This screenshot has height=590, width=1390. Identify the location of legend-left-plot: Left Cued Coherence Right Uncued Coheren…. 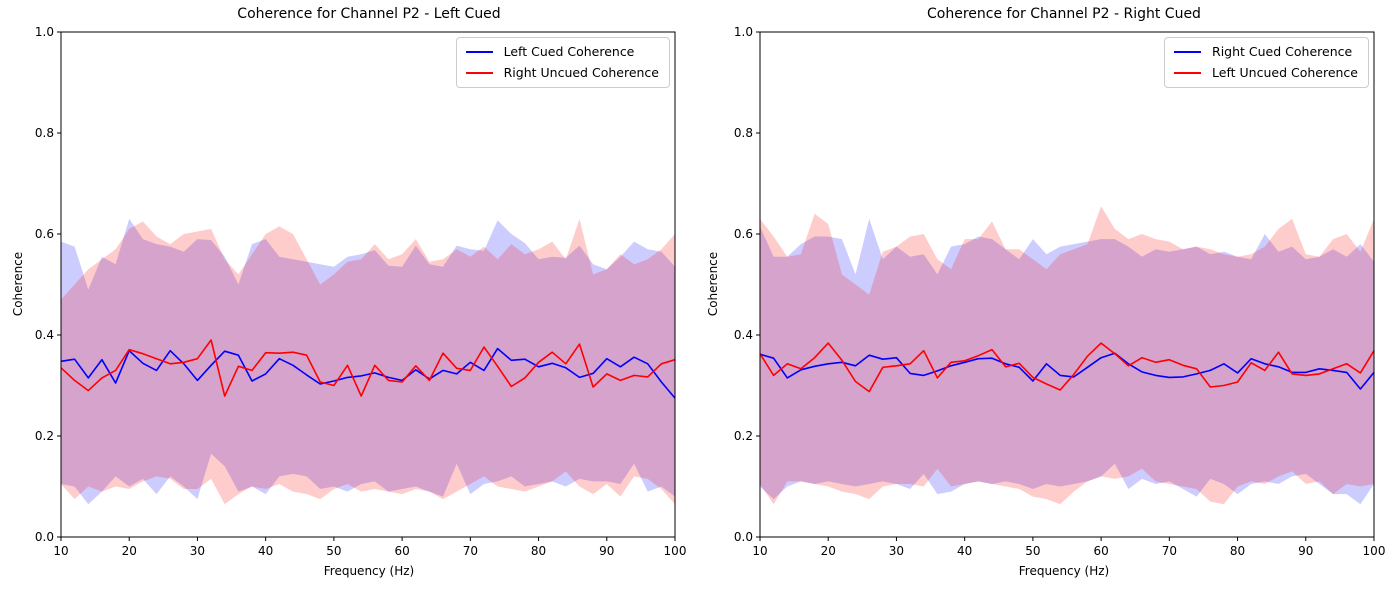
(562, 62).